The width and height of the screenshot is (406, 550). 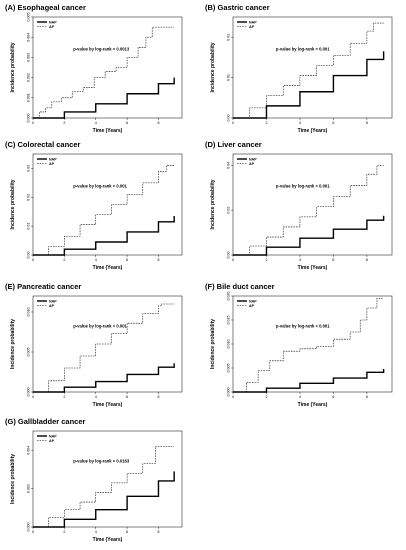 I want to click on chart-title: (C) Colorectal cancer, so click(x=43, y=144).